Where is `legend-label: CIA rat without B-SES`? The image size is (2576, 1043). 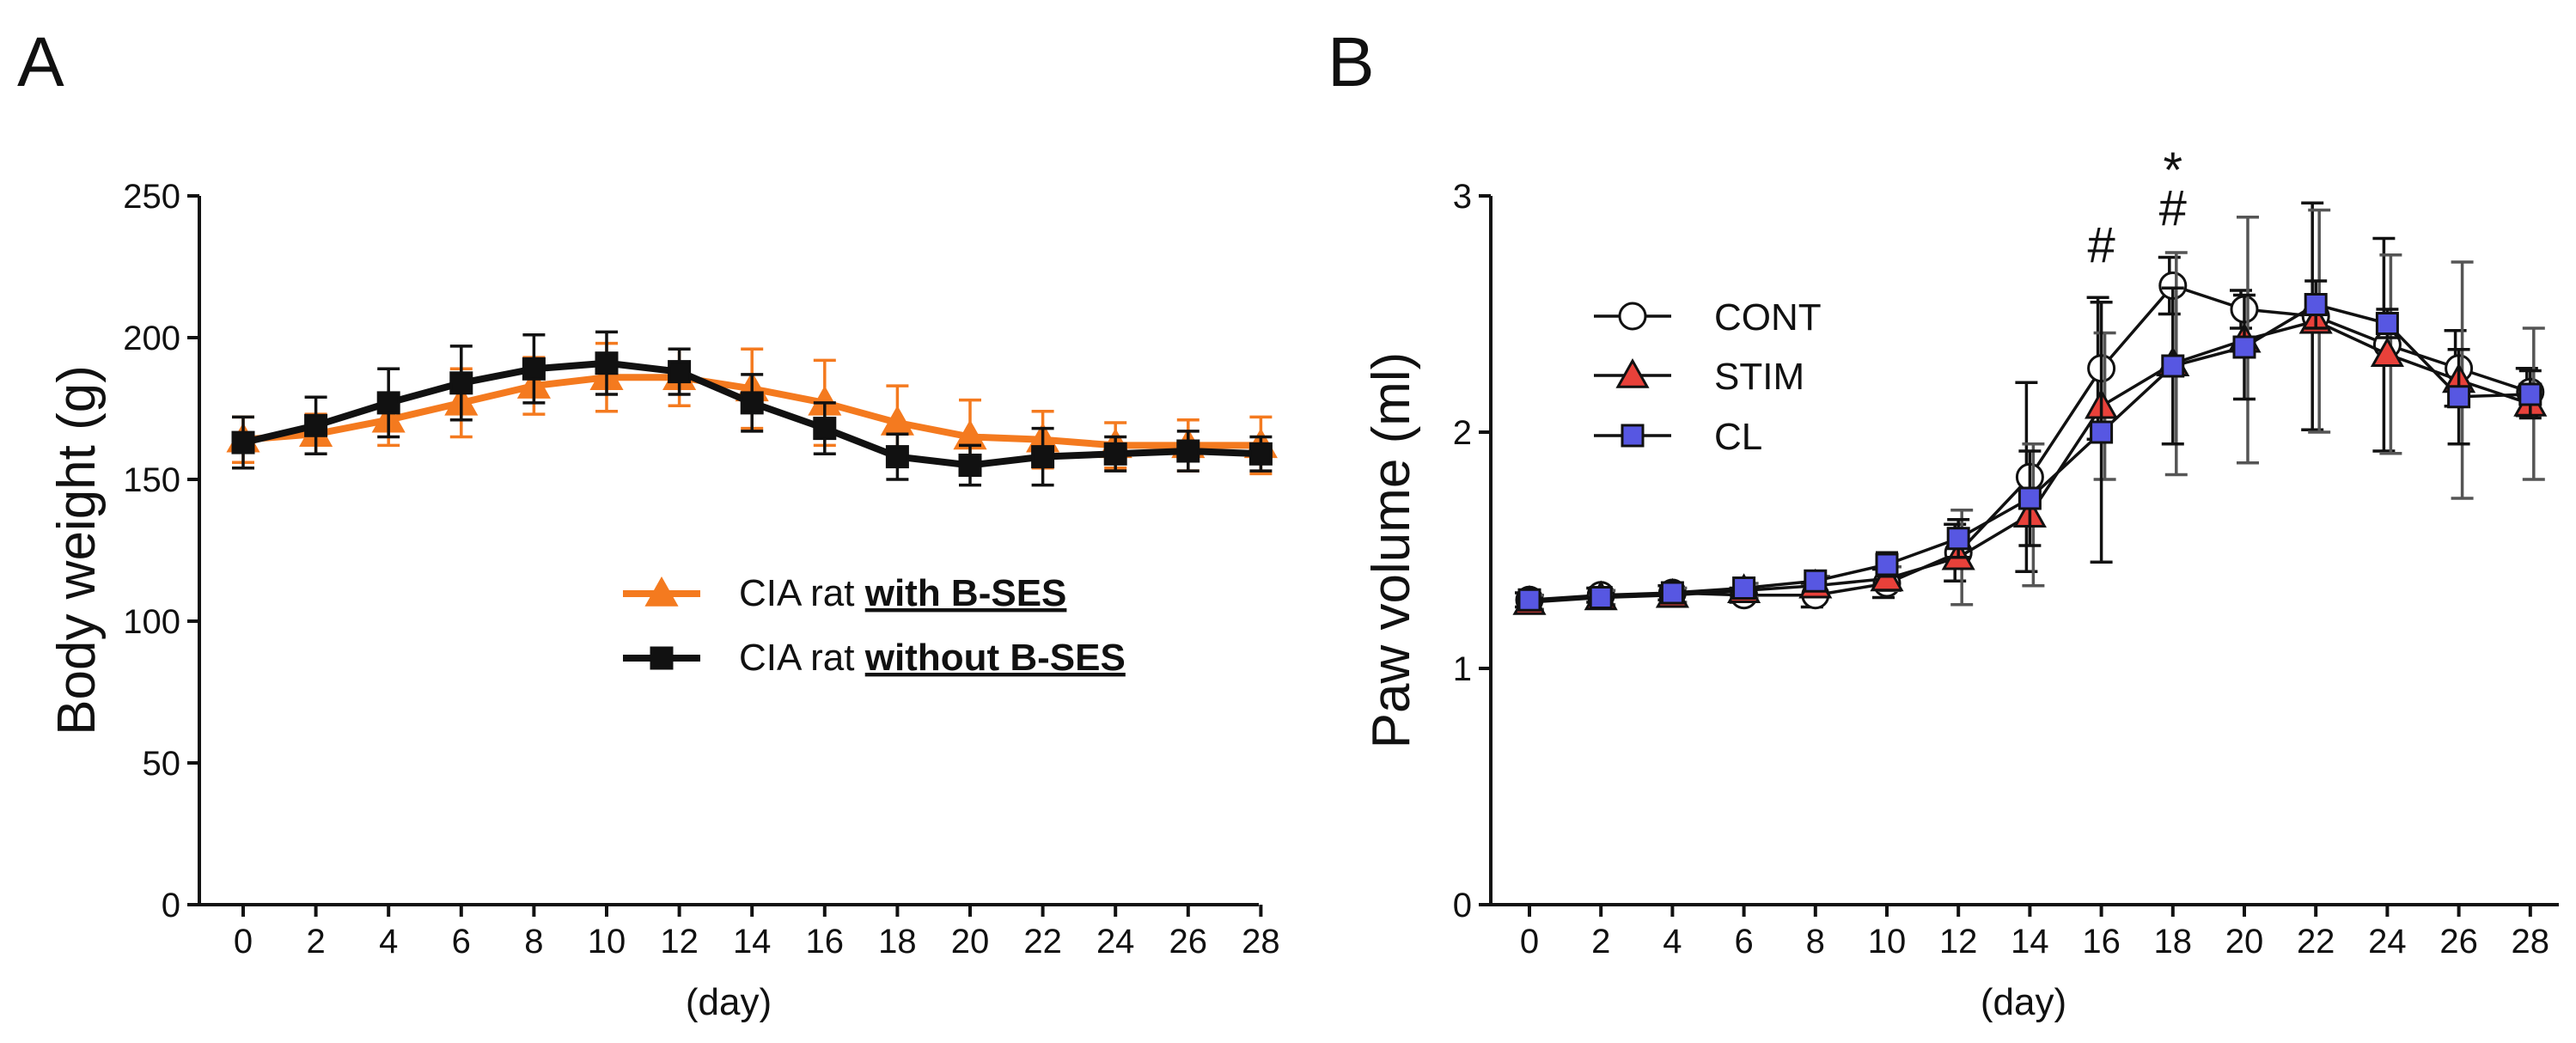
legend-label: CIA rat without B-SES is located at coordinates (932, 658).